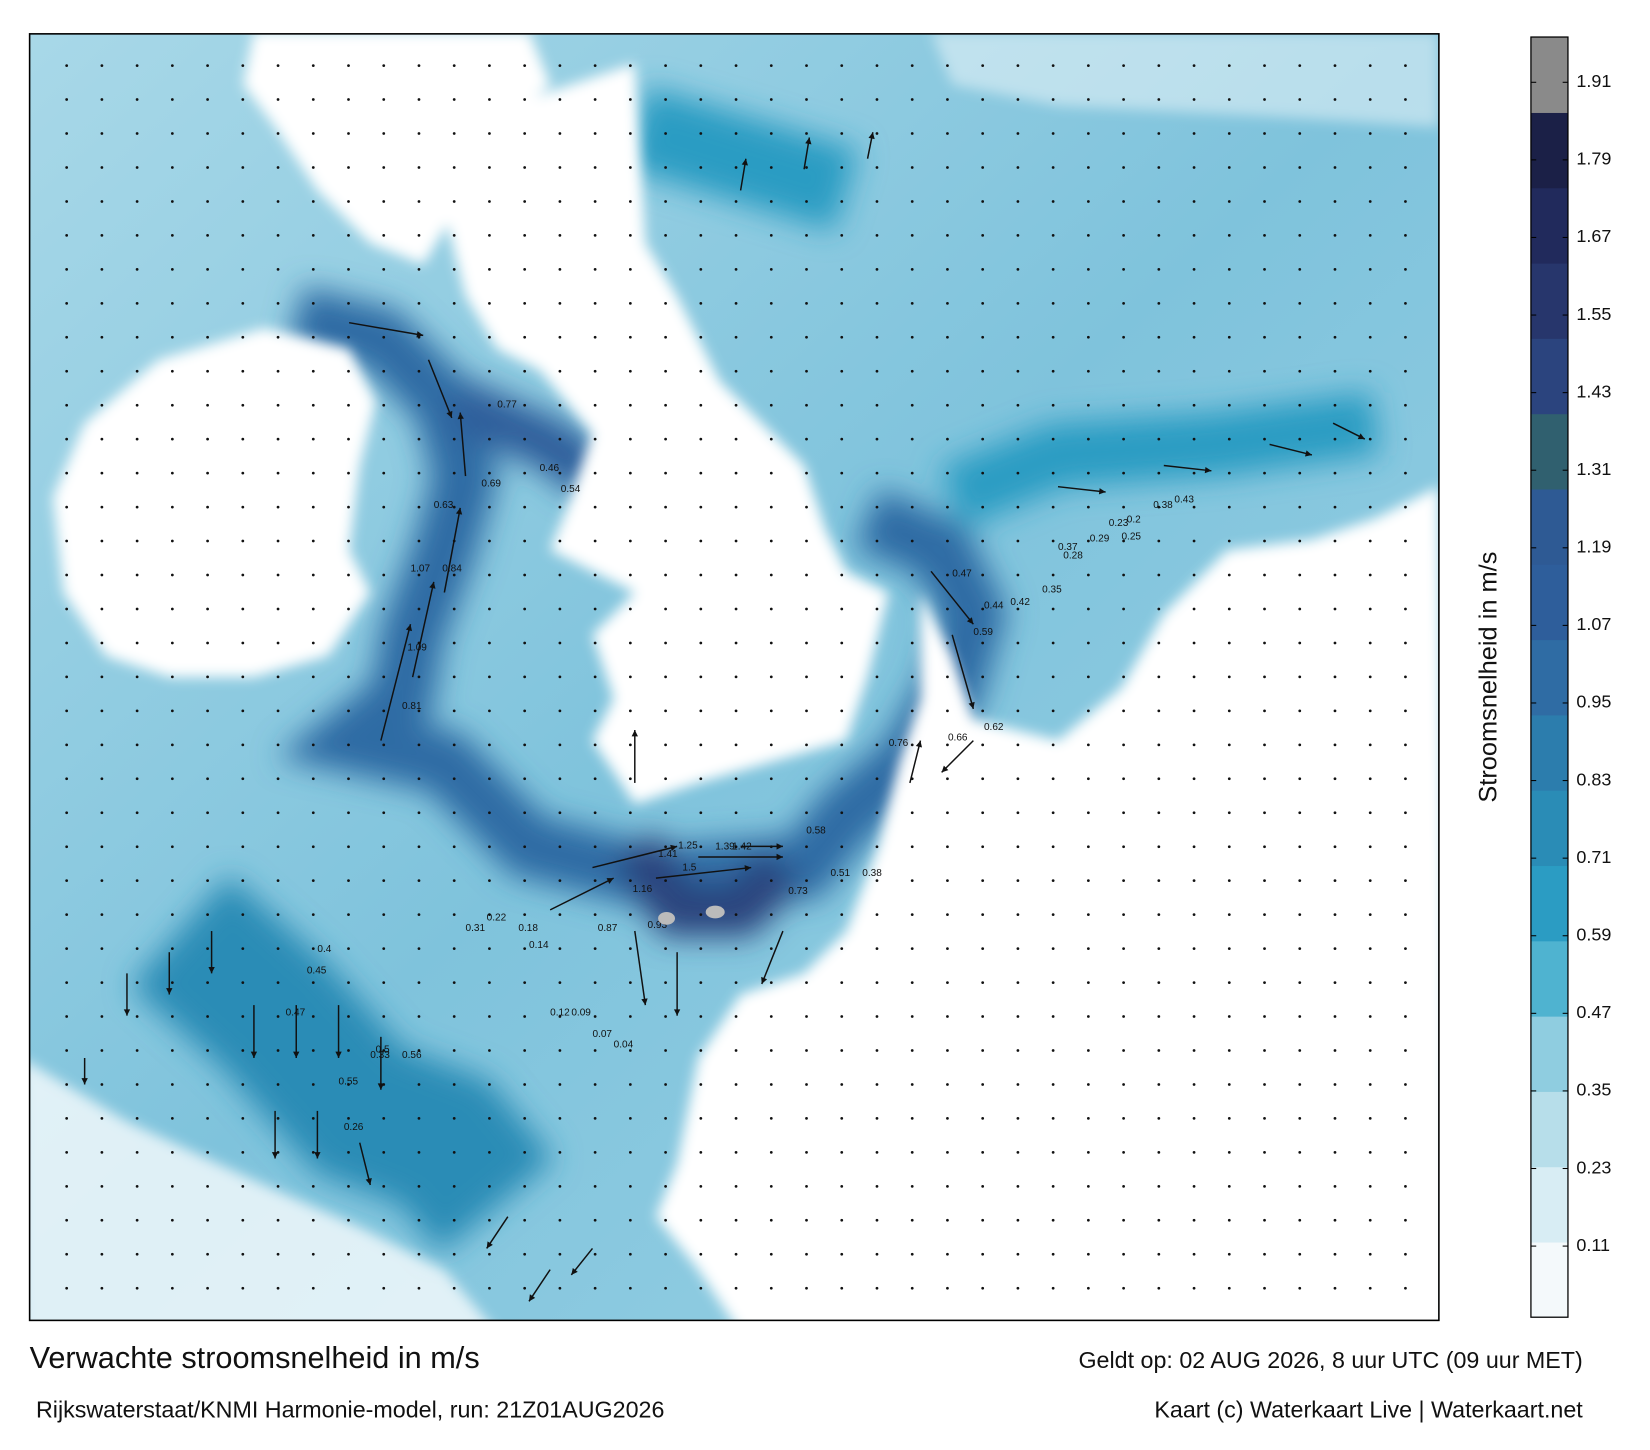 This screenshot has width=1650, height=1450. I want to click on current-label: 1.39, so click(725, 847).